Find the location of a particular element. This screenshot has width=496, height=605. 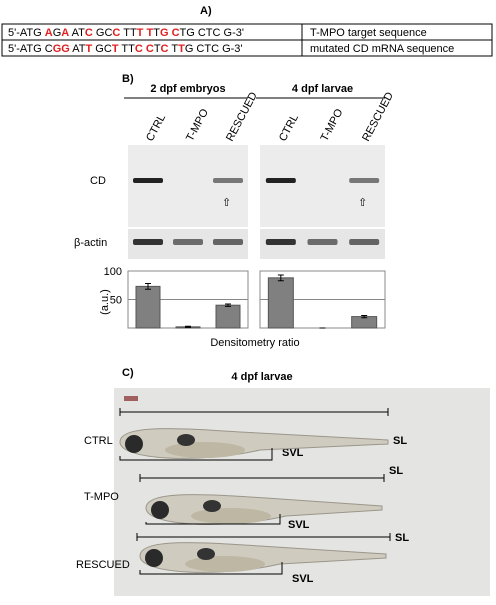

group-label: CTRL is located at coordinates (98, 441).